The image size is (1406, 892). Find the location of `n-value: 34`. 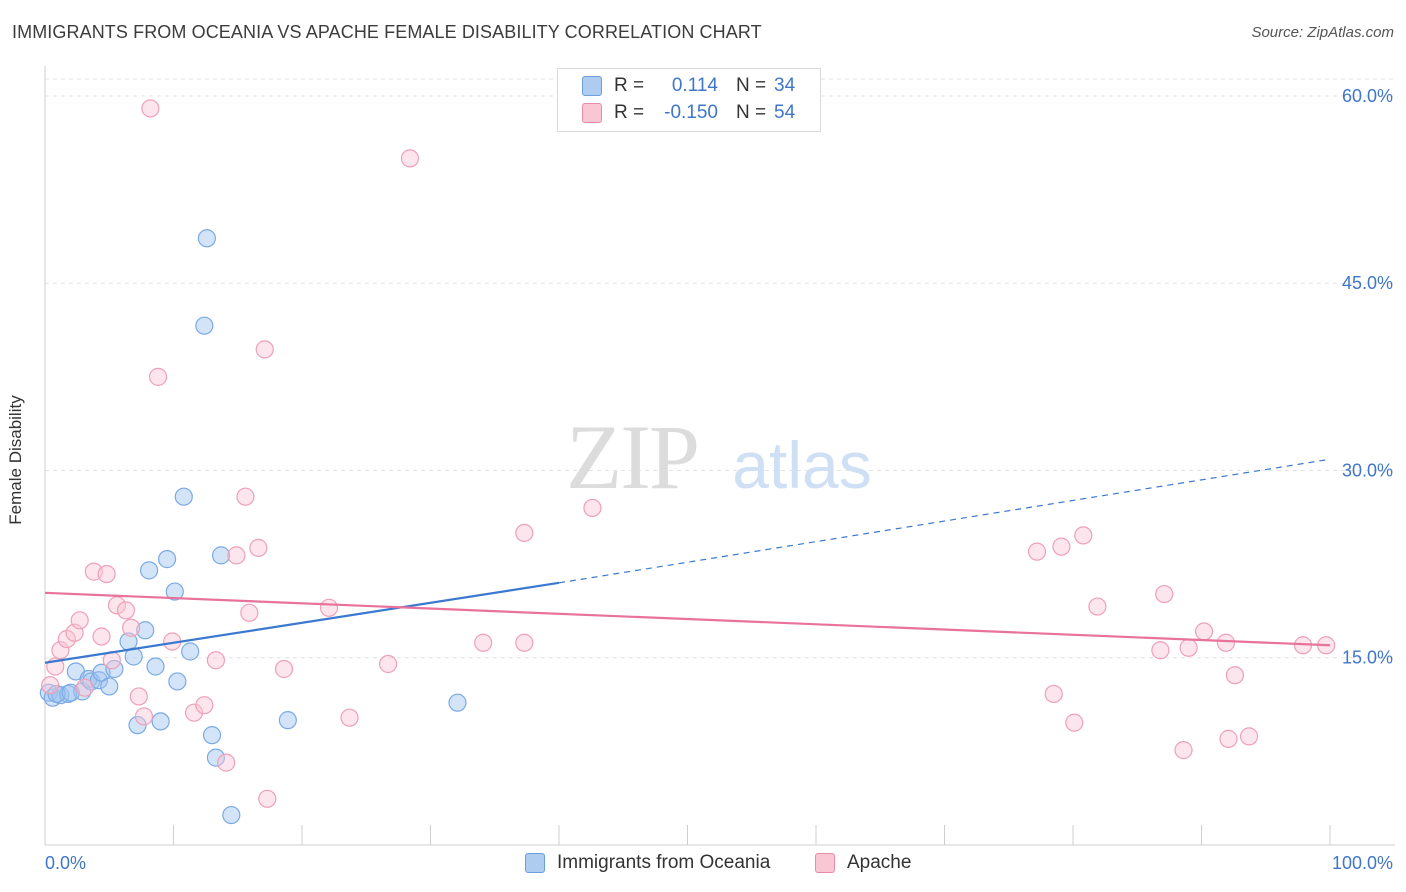

n-value: 34 is located at coordinates (785, 85).